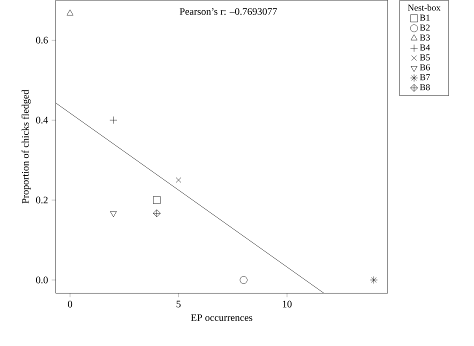  I want to click on annotation: Pearson’s r: –0.7693077, so click(228, 11).